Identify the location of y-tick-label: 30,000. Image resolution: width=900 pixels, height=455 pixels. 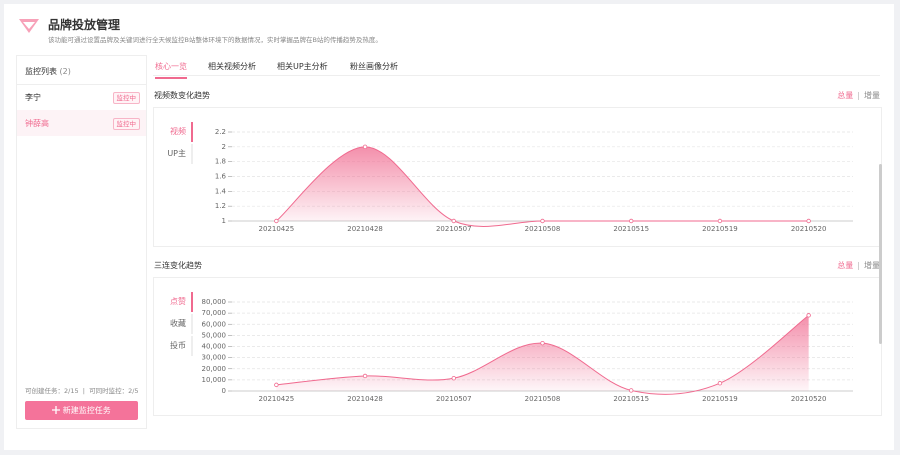
(214, 358).